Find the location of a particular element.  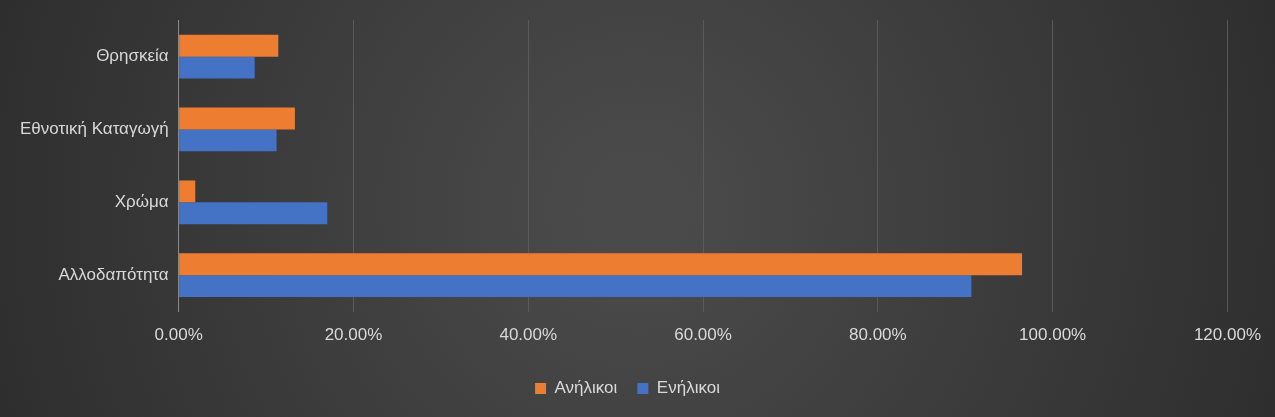

x-tick-label: 60.00% is located at coordinates (703, 335).